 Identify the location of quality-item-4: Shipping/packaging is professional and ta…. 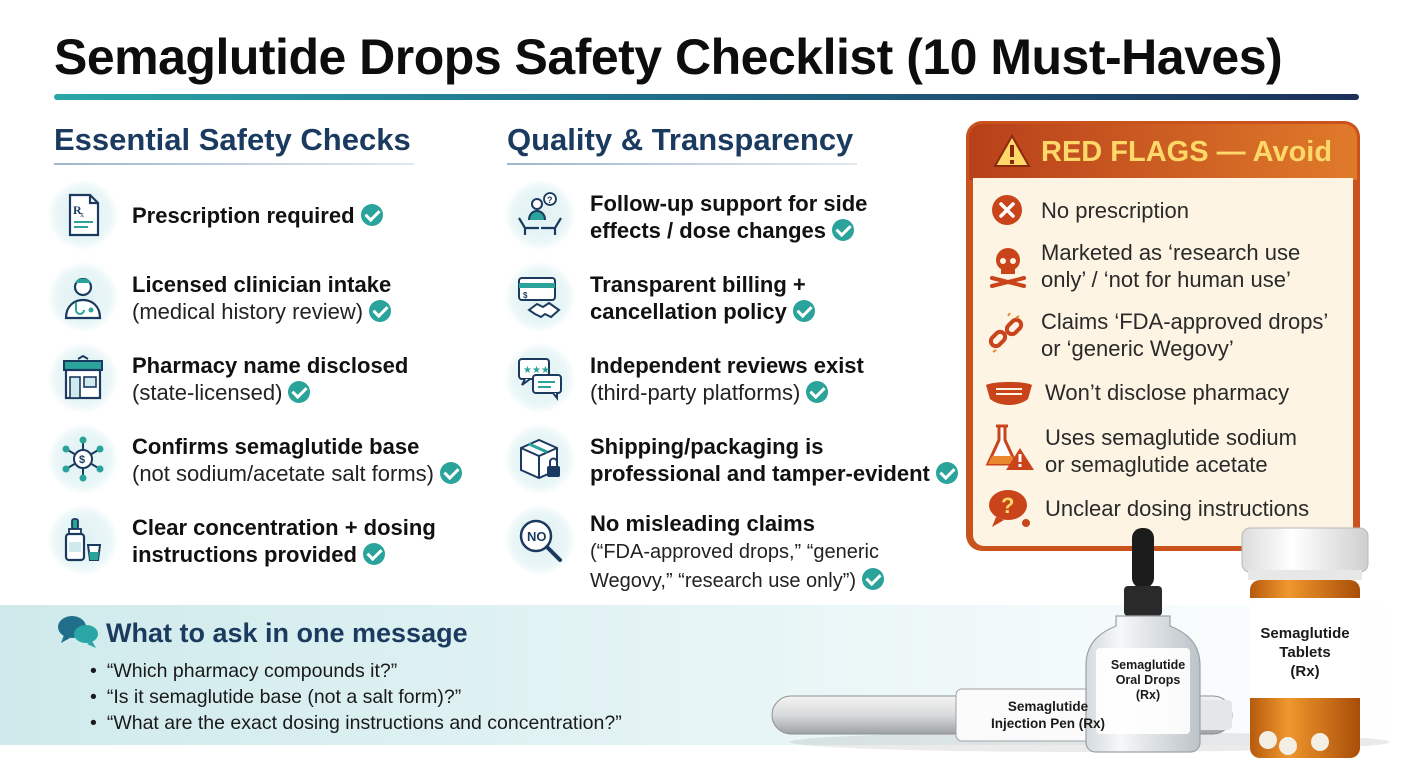
(774, 460).